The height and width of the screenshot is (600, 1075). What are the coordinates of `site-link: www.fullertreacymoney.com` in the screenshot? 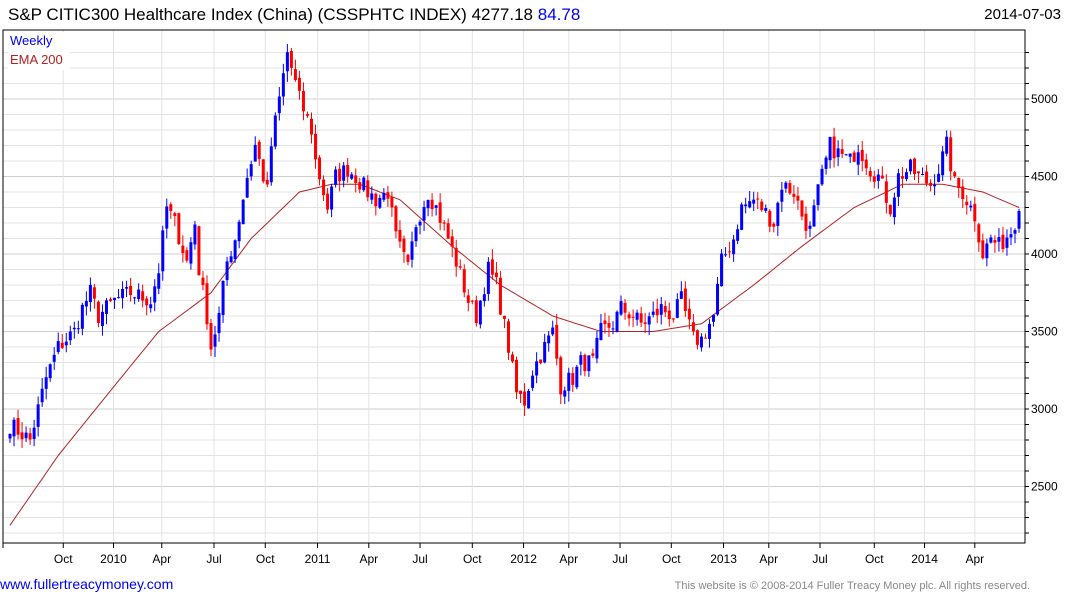 It's located at (87, 584).